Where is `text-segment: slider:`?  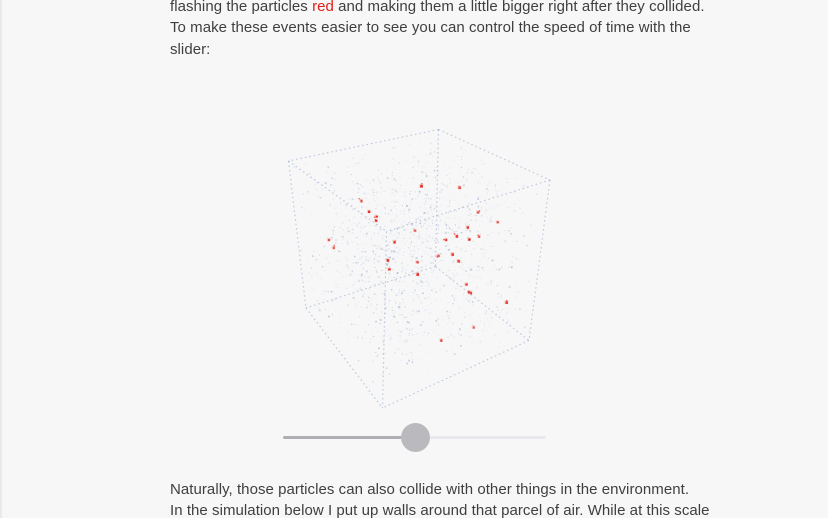 text-segment: slider: is located at coordinates (190, 49).